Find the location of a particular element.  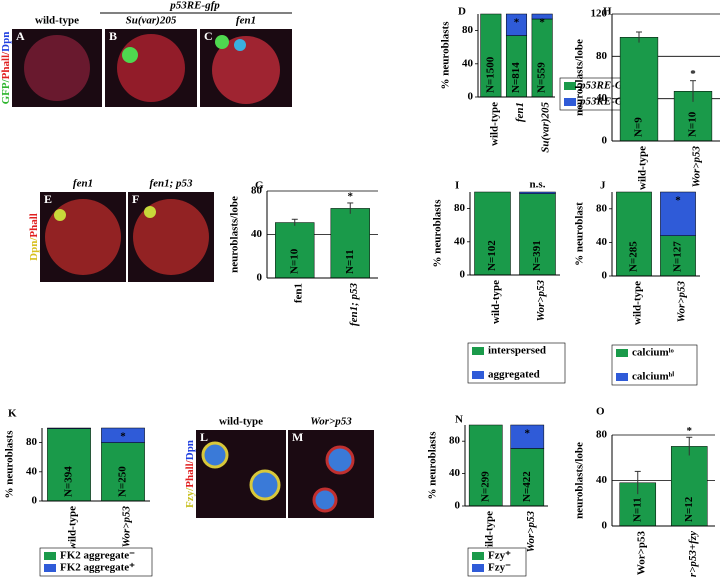

panel-letter: F is located at coordinates (135, 199).